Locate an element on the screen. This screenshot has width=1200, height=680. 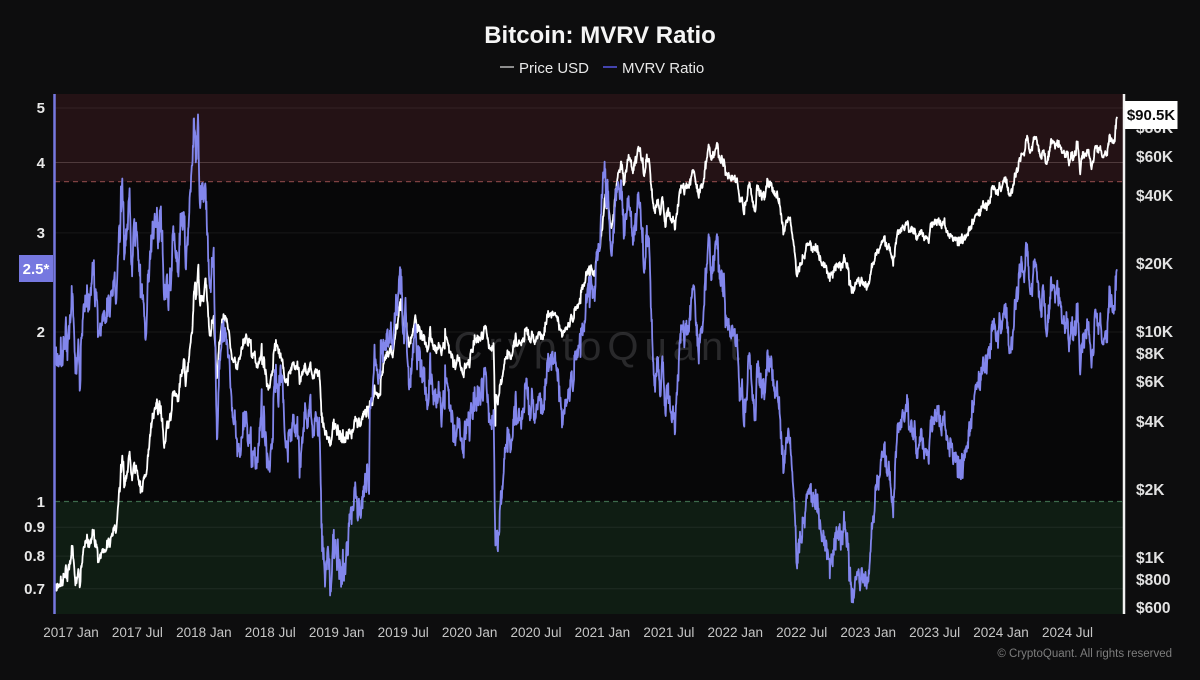
svg-text: 2 is located at coordinates (41, 332).